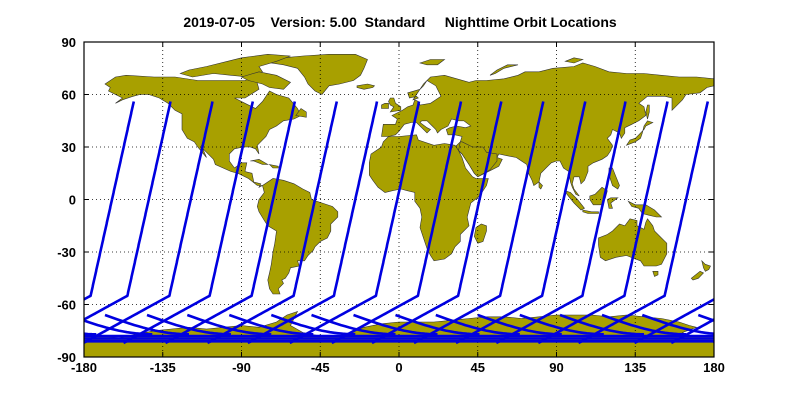 This screenshot has width=800, height=400. Describe the element at coordinates (556, 367) in the screenshot. I see `x-tick-label: 90` at that location.